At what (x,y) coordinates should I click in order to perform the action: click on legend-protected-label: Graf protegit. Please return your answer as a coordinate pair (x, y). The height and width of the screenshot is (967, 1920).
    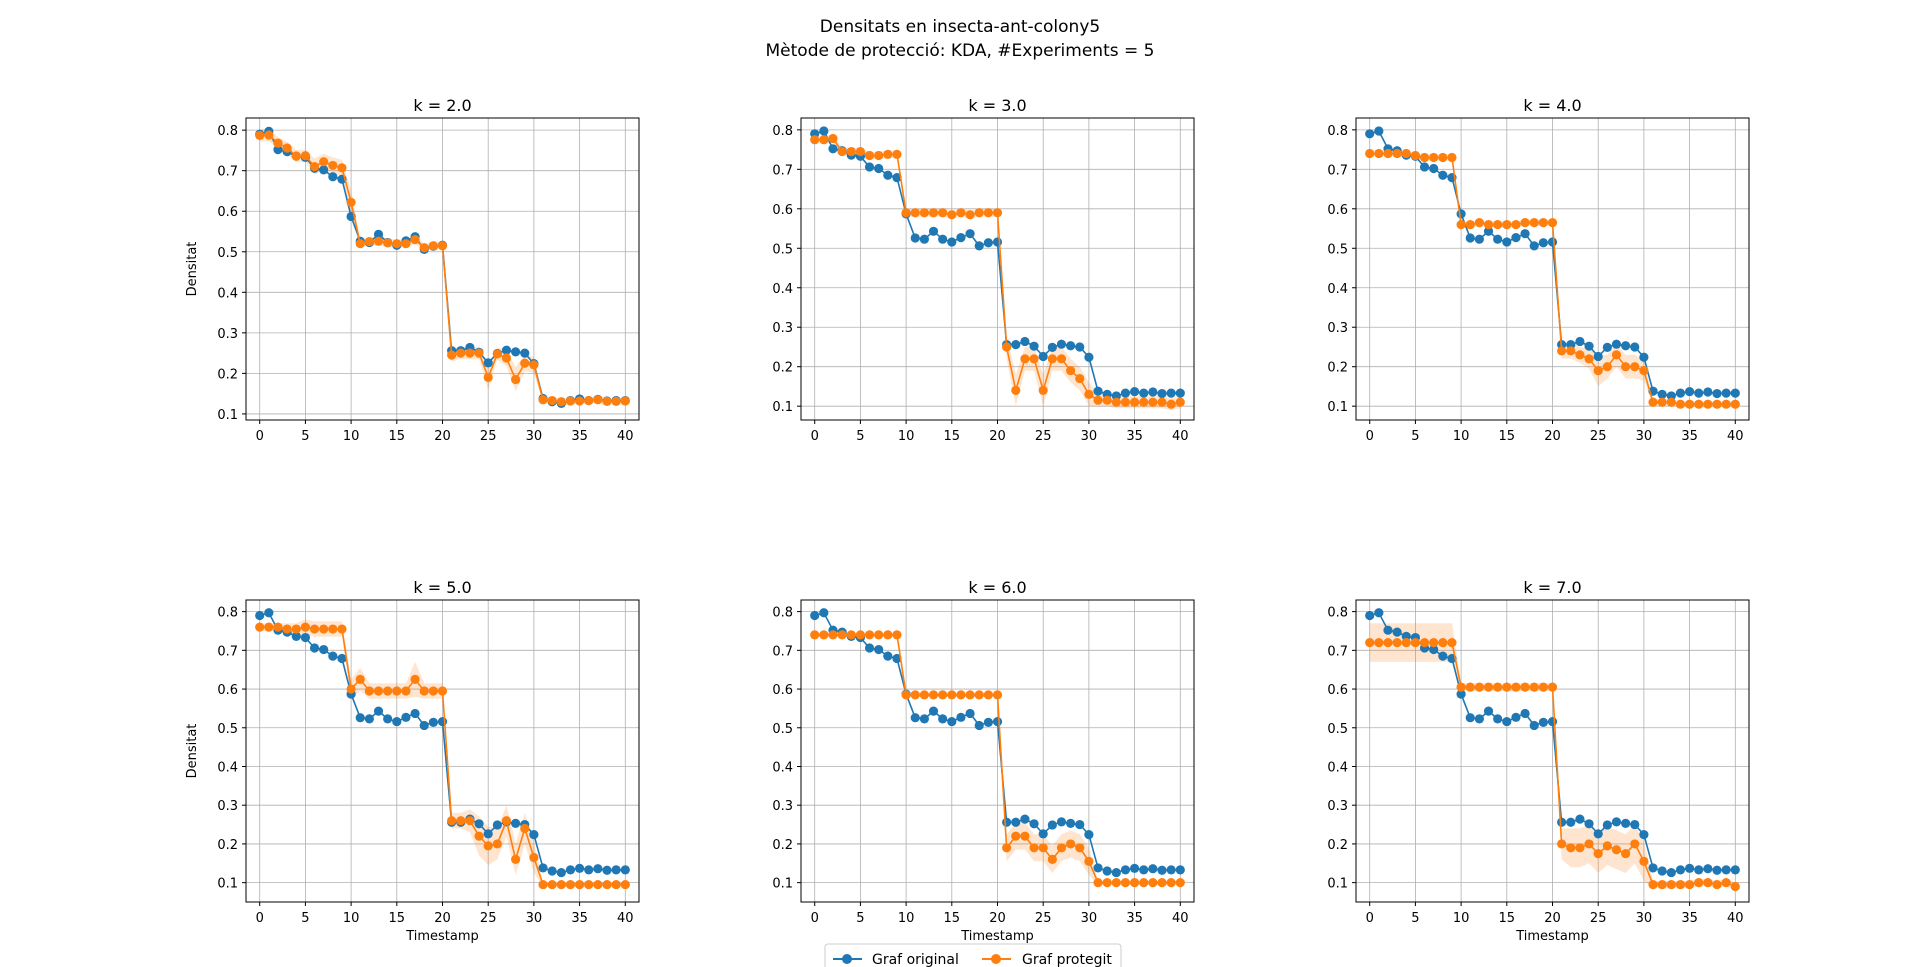
    Looking at the image, I should click on (1067, 959).